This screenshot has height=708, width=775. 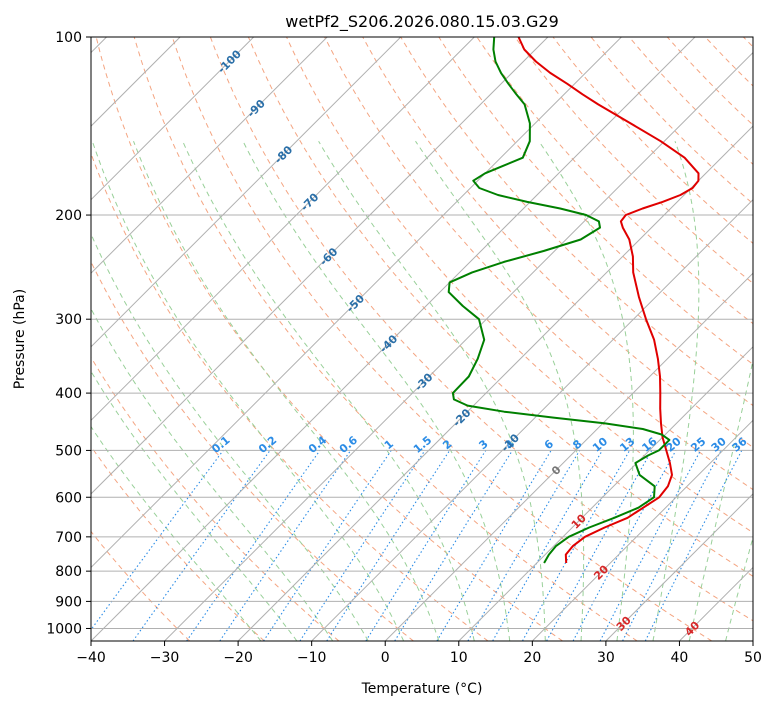 I want to click on isotherm-label: -80, so click(x=283, y=154).